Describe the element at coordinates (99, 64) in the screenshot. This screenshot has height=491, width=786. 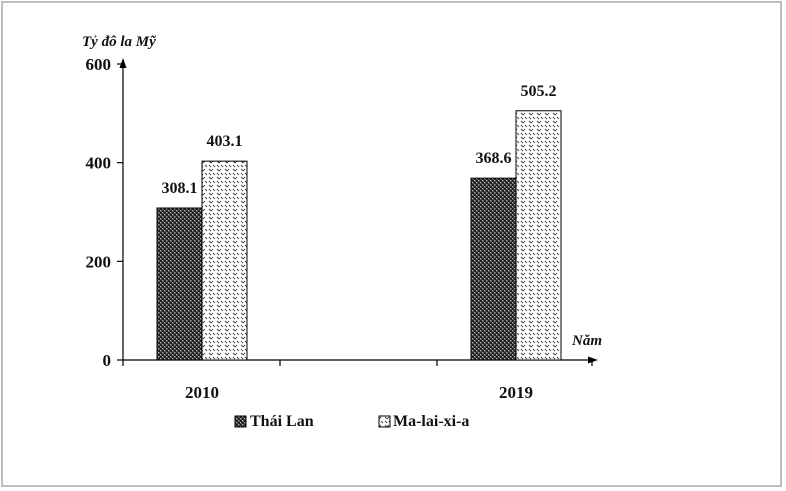
I see `y-tick-label: 600` at that location.